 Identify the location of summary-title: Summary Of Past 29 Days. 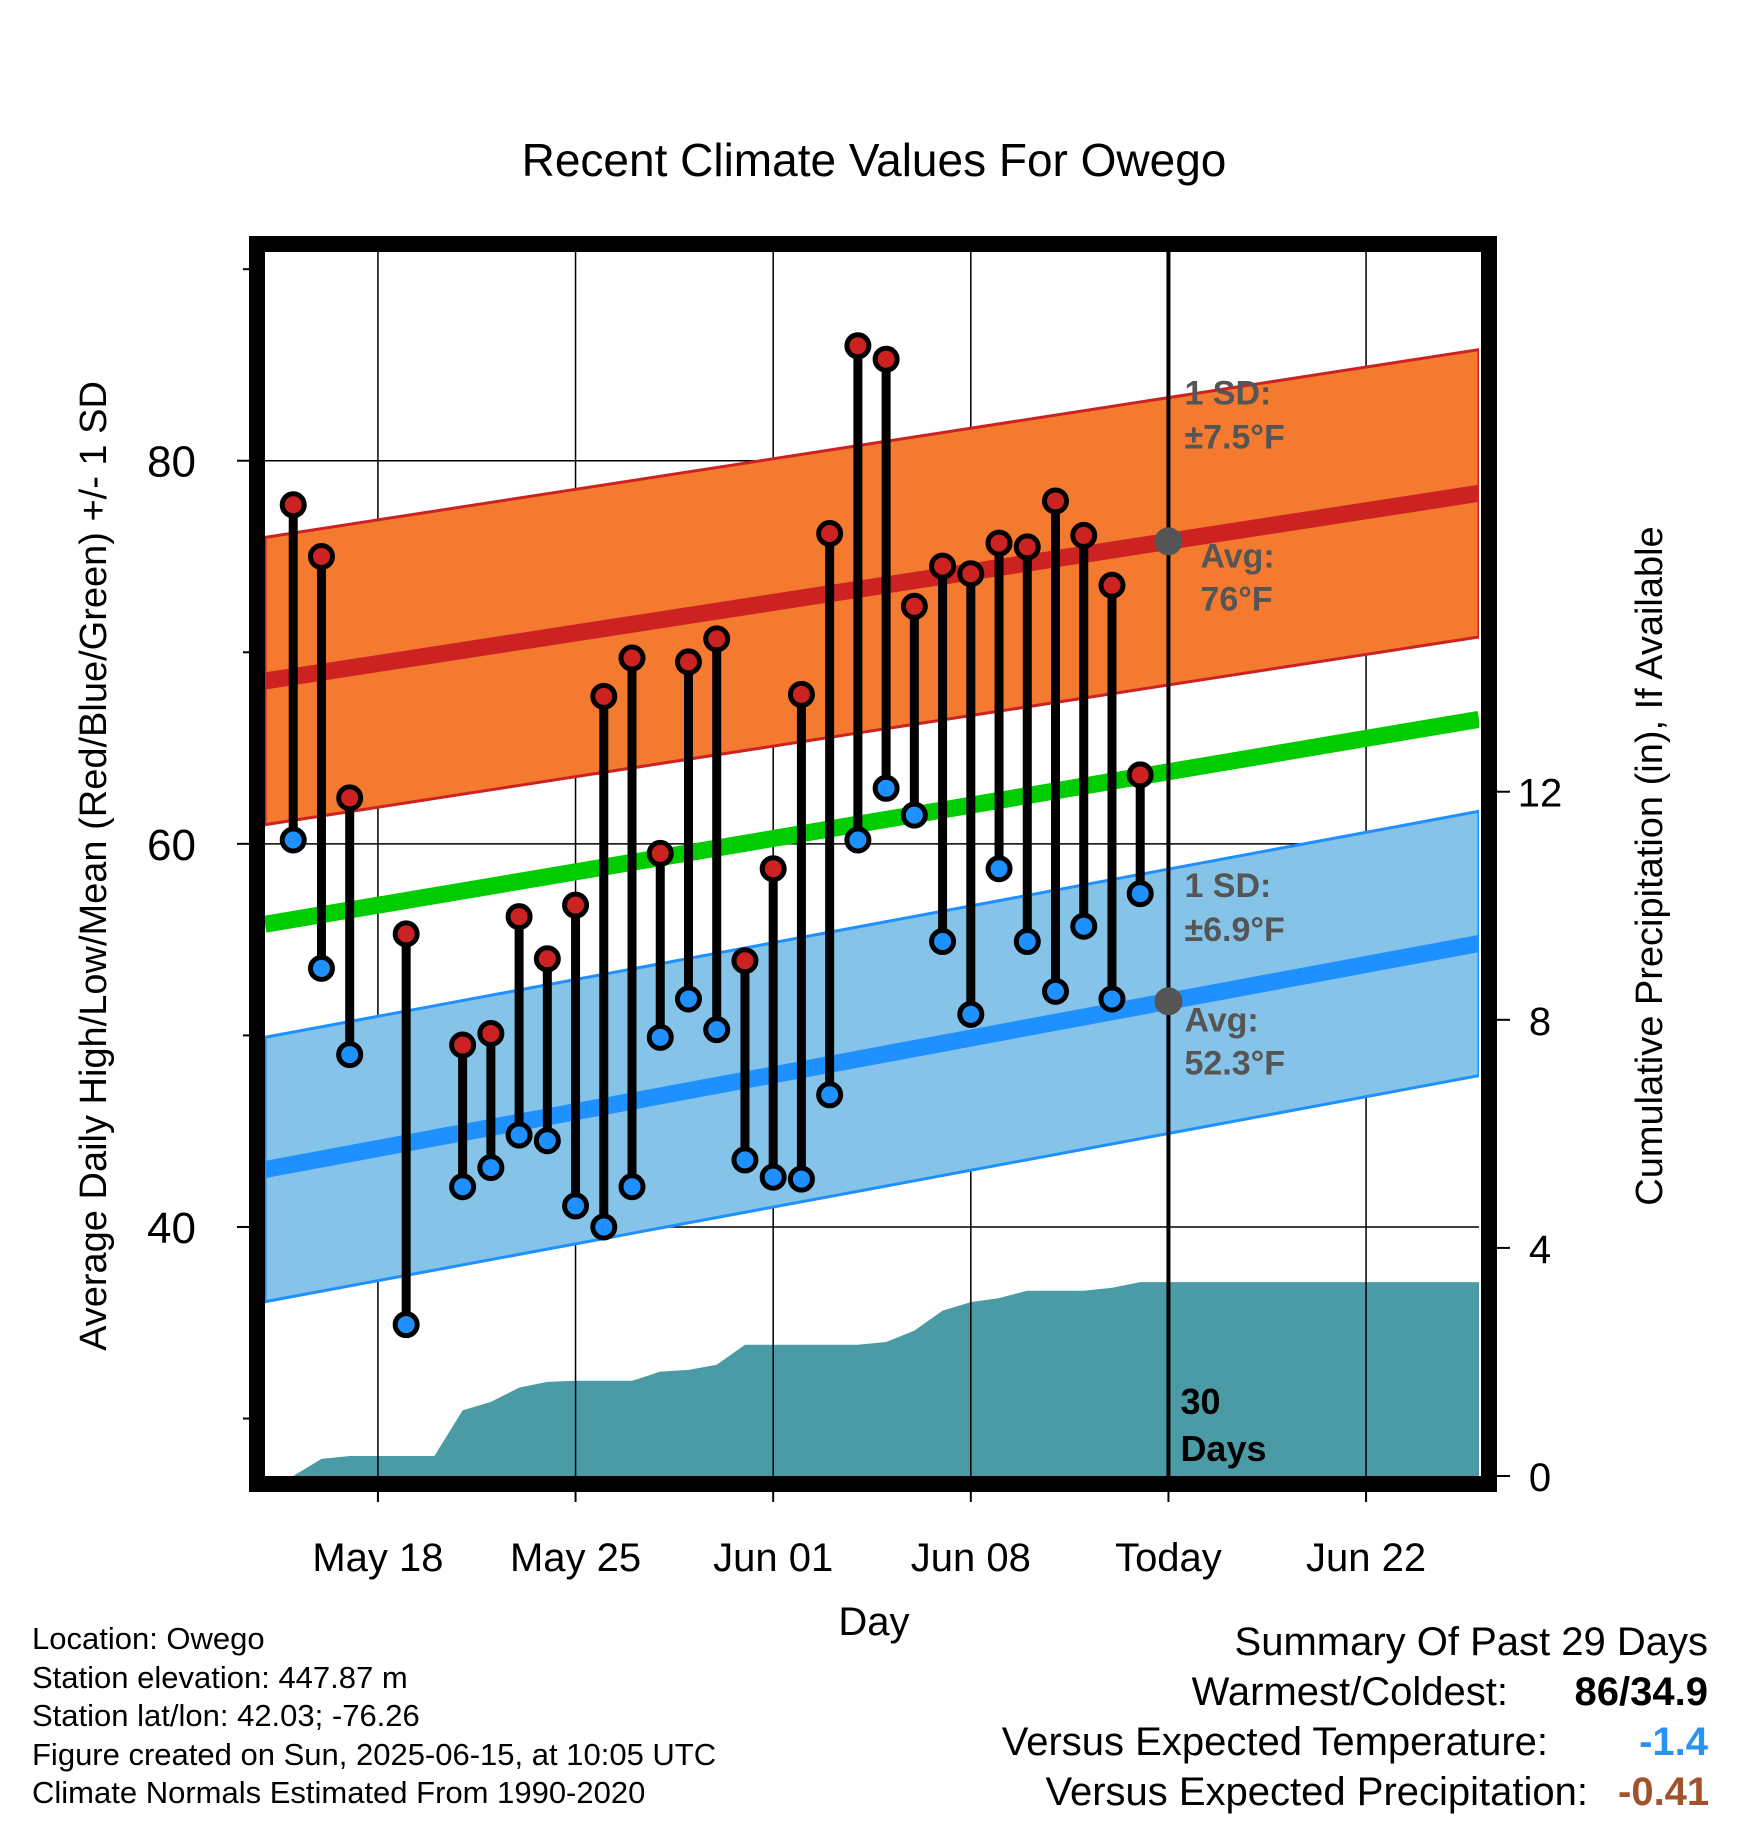
(1471, 1642).